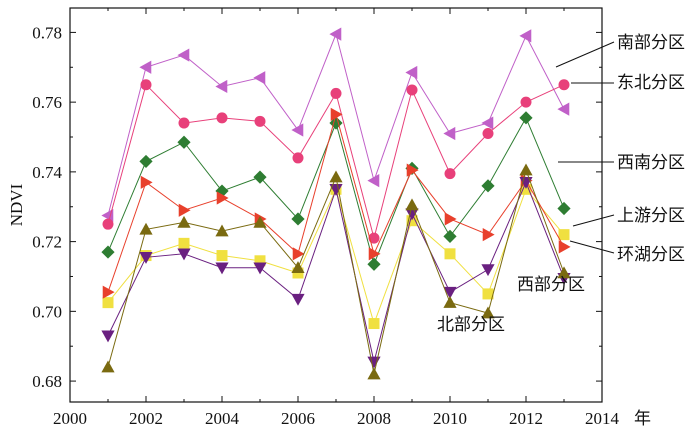 The height and width of the screenshot is (428, 700). Describe the element at coordinates (471, 325) in the screenshot. I see `series-label: 北部分区` at that location.